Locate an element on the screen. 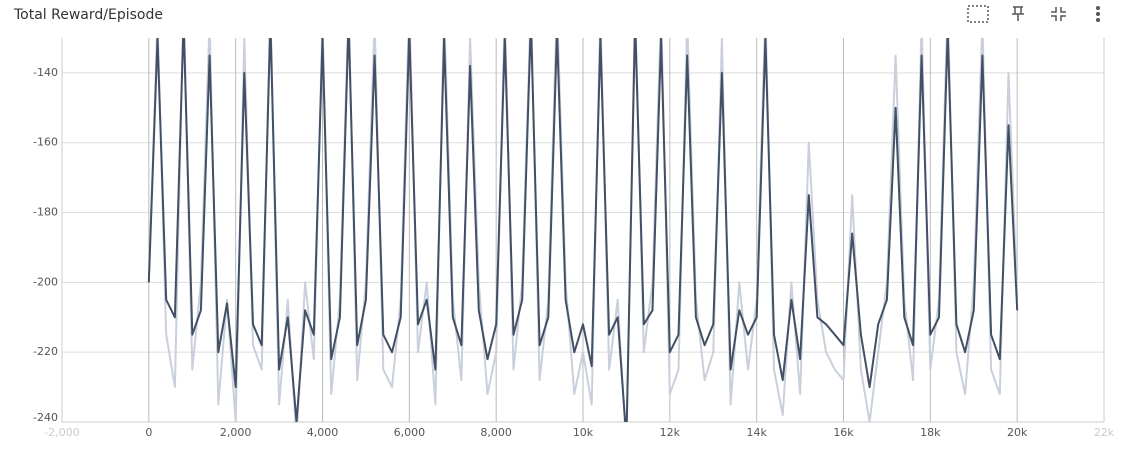 Image resolution: width=1123 pixels, height=458 pixels. toolbar is located at coordinates (1033, 14).